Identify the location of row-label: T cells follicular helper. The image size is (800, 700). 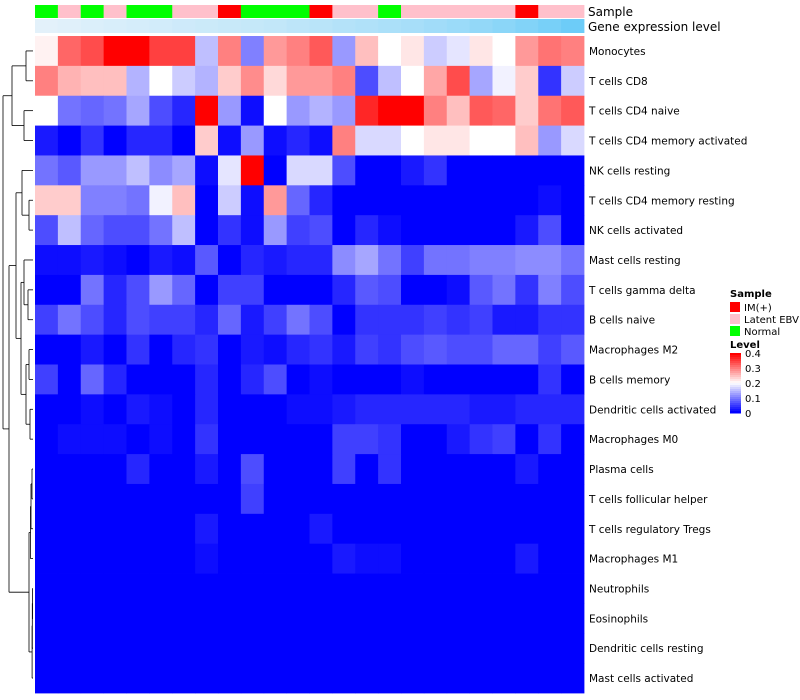
(648, 500).